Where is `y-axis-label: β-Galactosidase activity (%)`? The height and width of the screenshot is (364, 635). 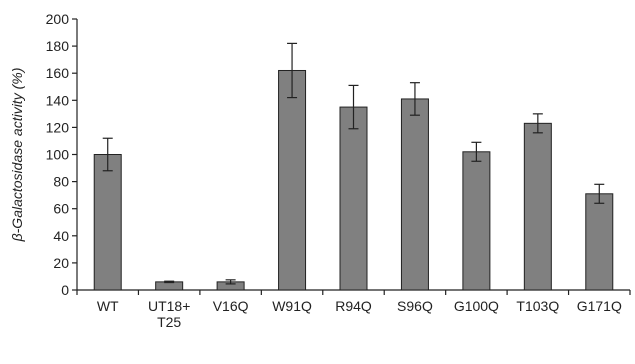 y-axis-label: β-Galactosidase activity (%) is located at coordinates (17, 155).